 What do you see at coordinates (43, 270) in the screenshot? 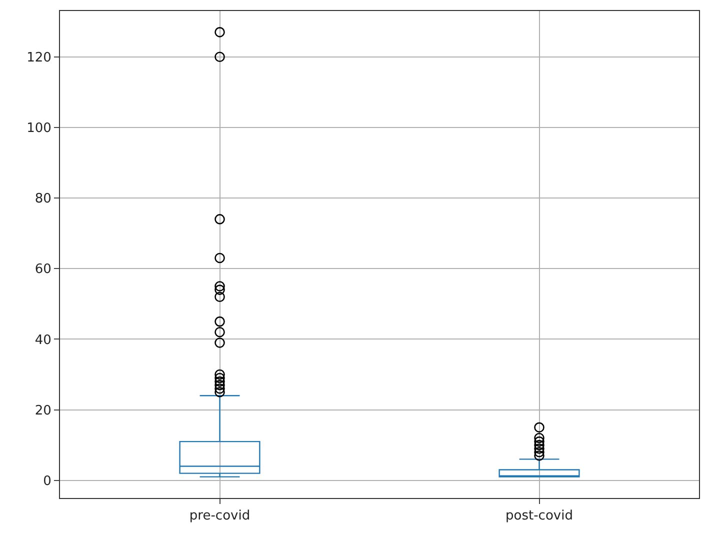
I see `y-tick-label: 60` at bounding box center [43, 270].